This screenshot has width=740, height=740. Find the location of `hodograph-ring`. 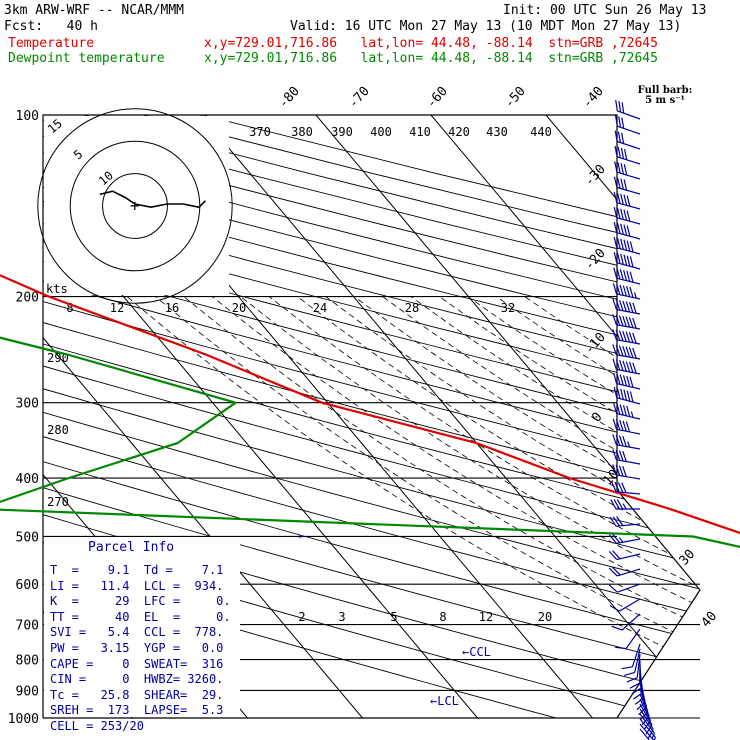

hodograph-ring is located at coordinates (135, 206).